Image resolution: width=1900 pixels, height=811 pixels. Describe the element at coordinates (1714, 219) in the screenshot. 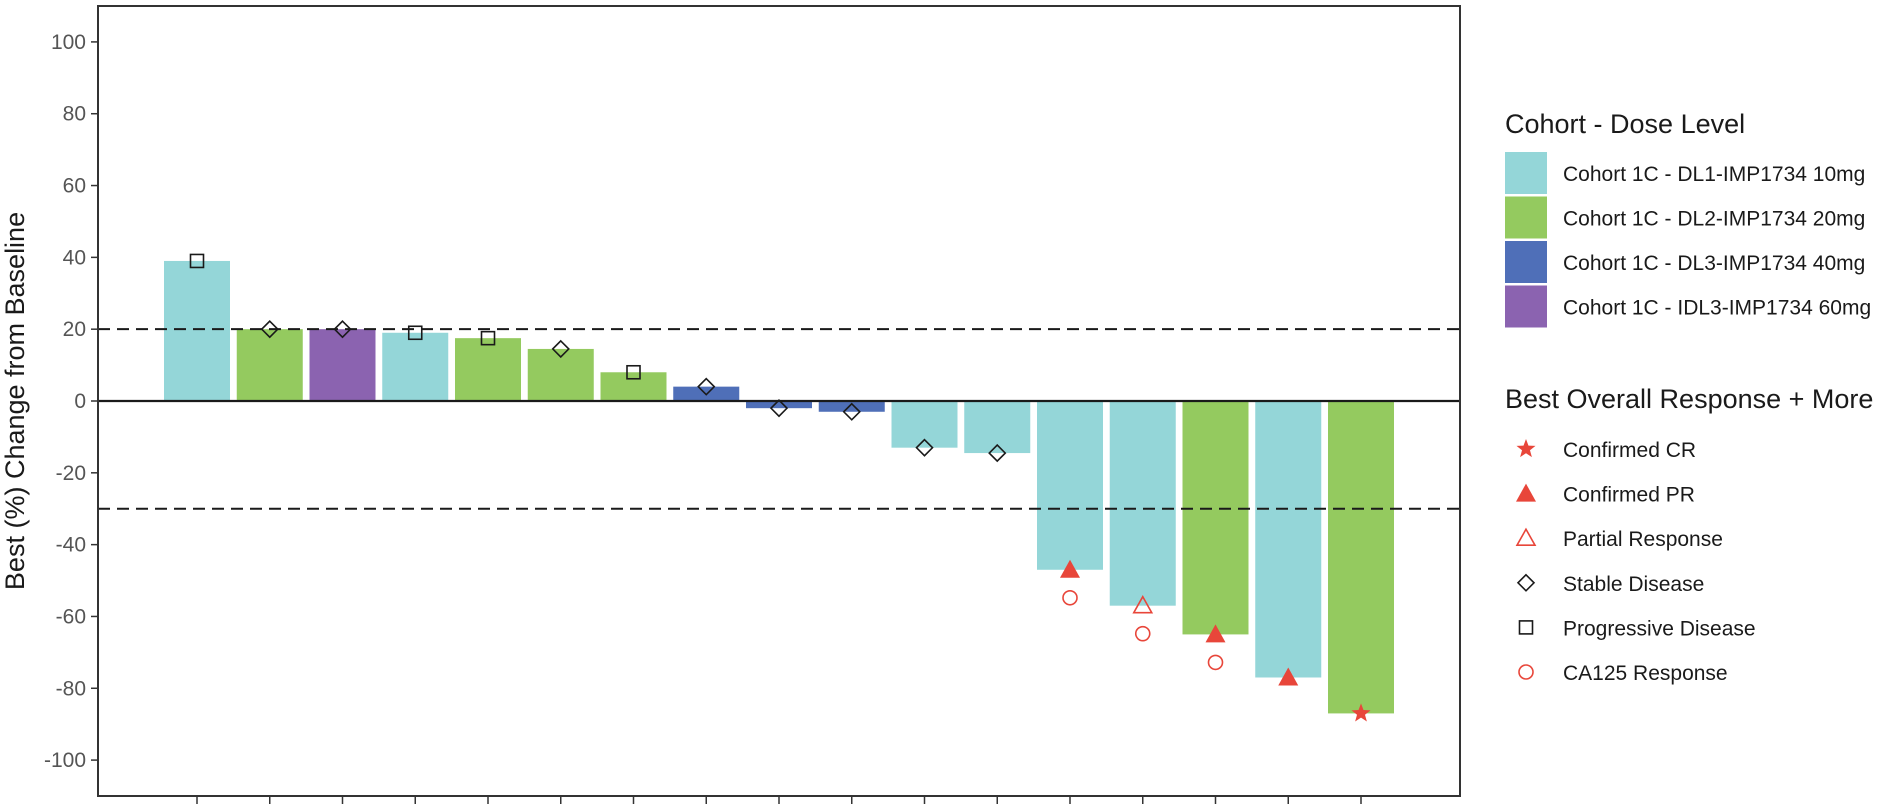

I see `cohort-legend-label-dl2: Cohort 1C - DL2-IMP1734 20mg` at that location.